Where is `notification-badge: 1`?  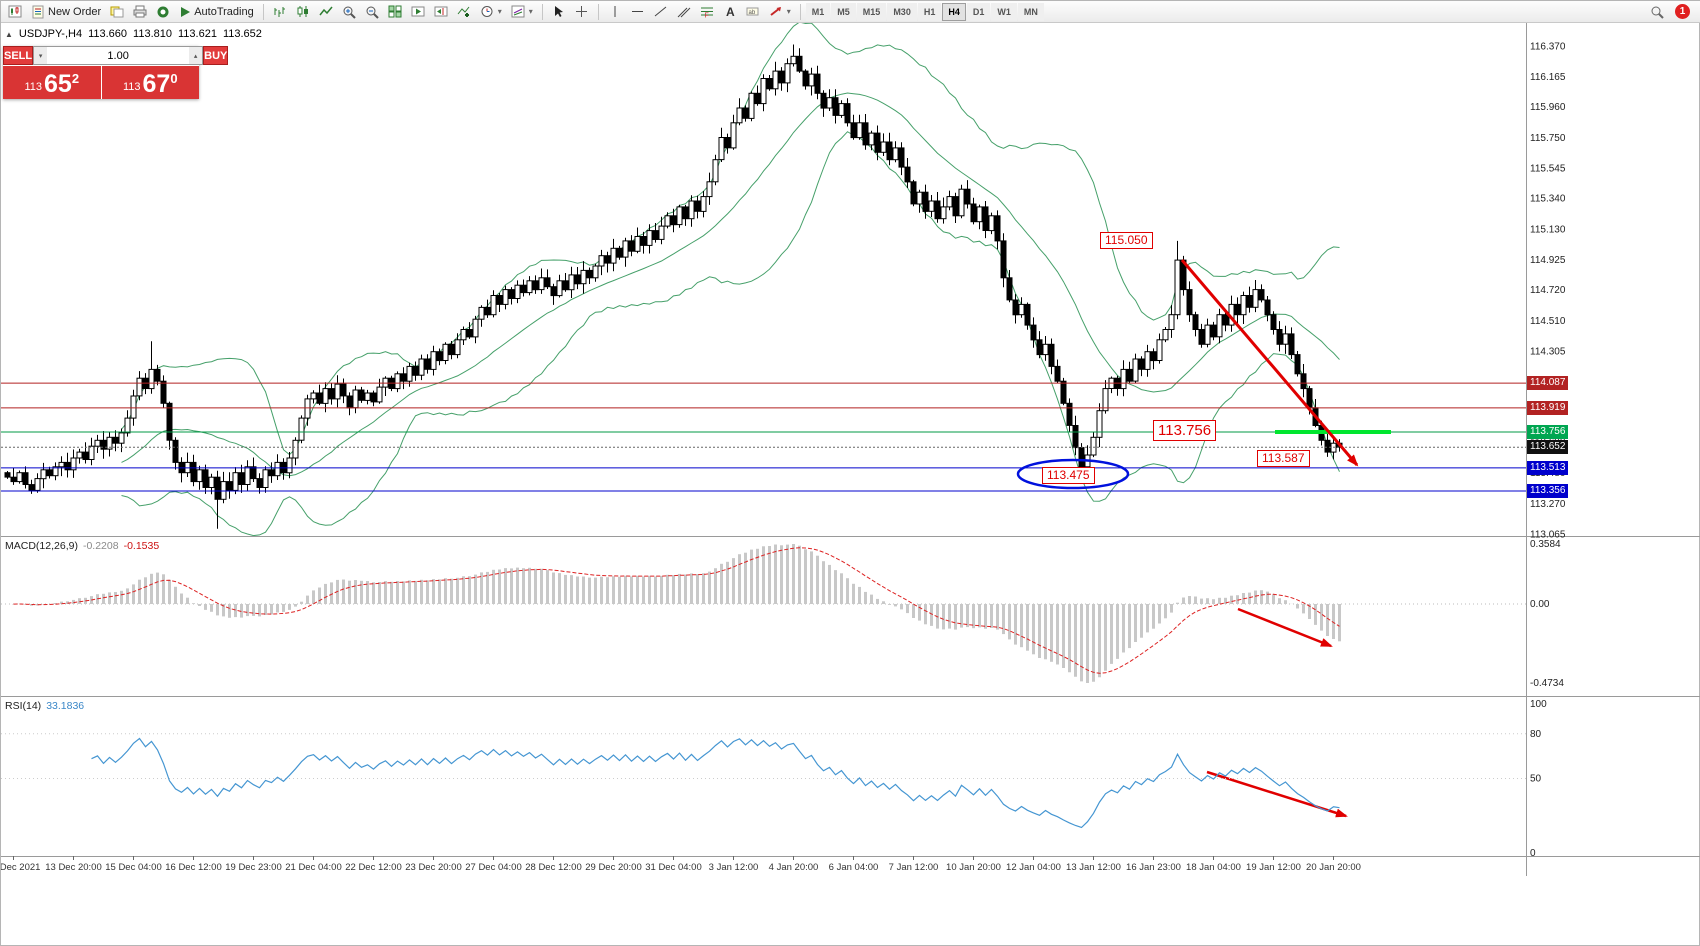
notification-badge: 1 is located at coordinates (1682, 11).